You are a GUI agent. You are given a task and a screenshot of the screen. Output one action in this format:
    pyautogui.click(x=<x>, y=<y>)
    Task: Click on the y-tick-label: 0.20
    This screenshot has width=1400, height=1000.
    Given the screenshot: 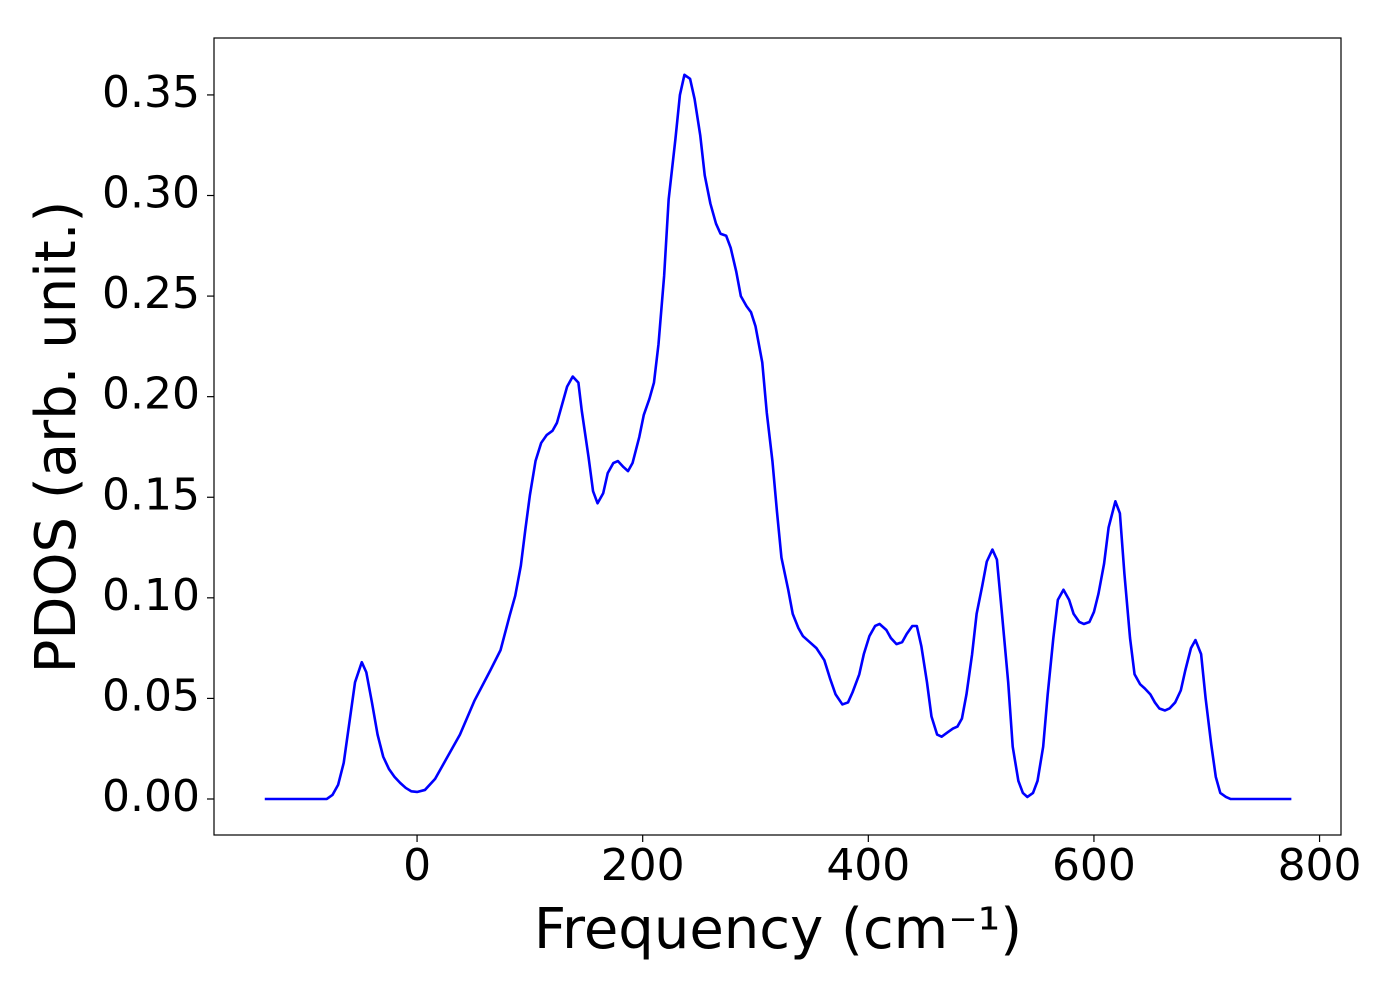 What is the action you would take?
    pyautogui.click(x=151, y=394)
    